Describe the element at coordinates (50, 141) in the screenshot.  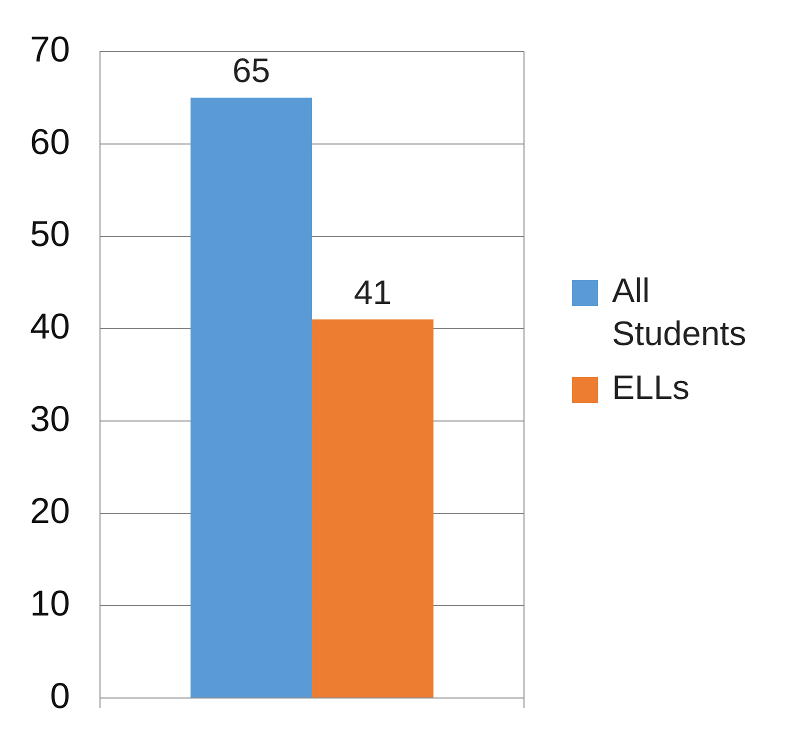
I see `y-tick-label: 60` at that location.